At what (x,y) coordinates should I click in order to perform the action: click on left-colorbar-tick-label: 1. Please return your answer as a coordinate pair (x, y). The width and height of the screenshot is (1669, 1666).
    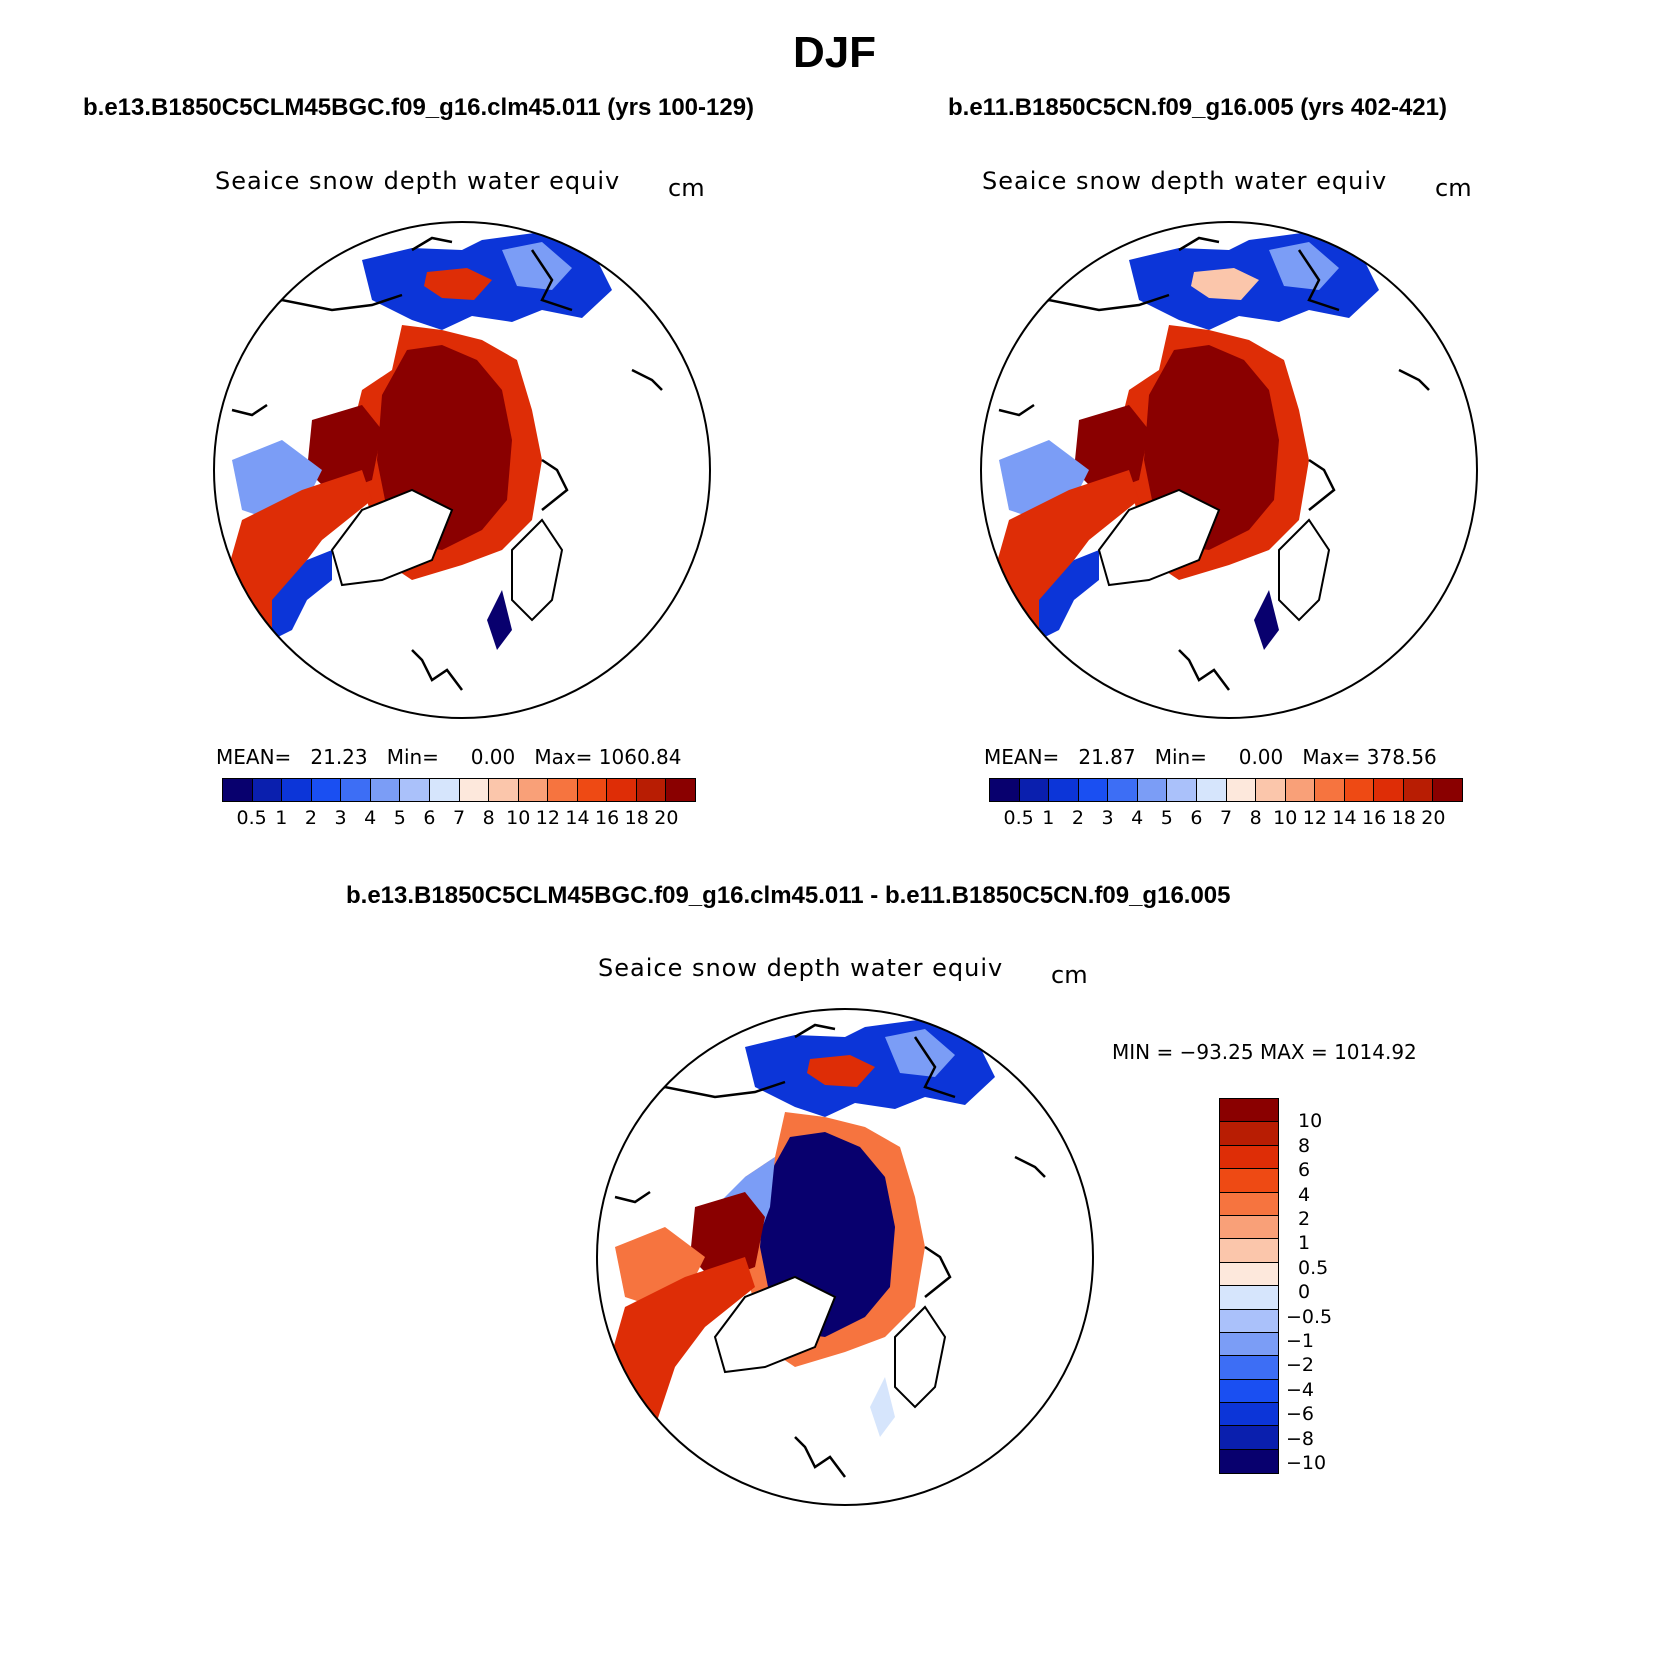
    Looking at the image, I should click on (281, 818).